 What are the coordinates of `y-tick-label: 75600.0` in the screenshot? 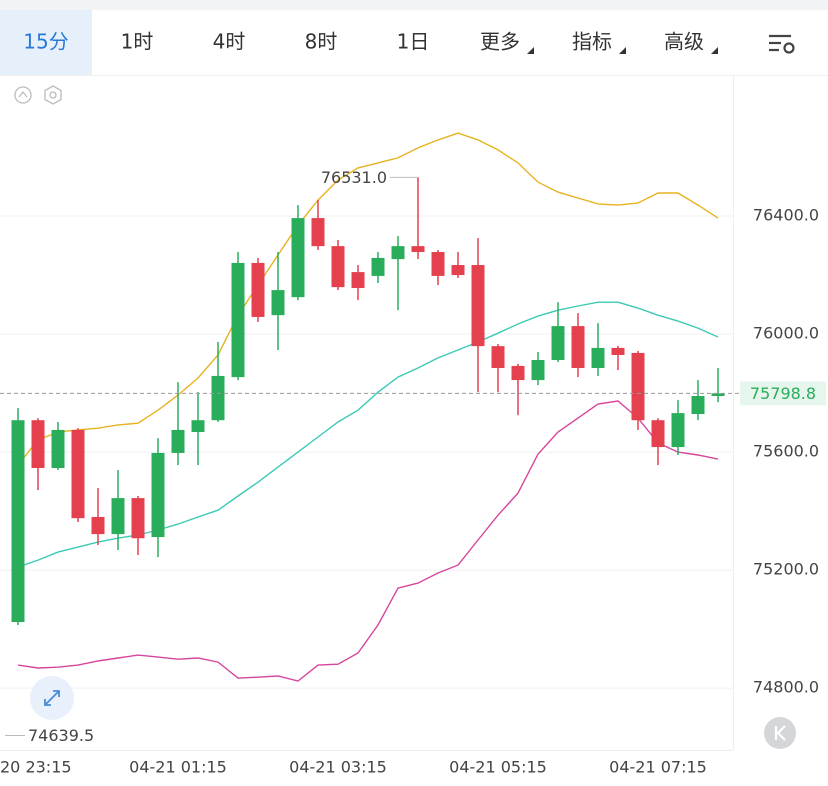 It's located at (786, 451).